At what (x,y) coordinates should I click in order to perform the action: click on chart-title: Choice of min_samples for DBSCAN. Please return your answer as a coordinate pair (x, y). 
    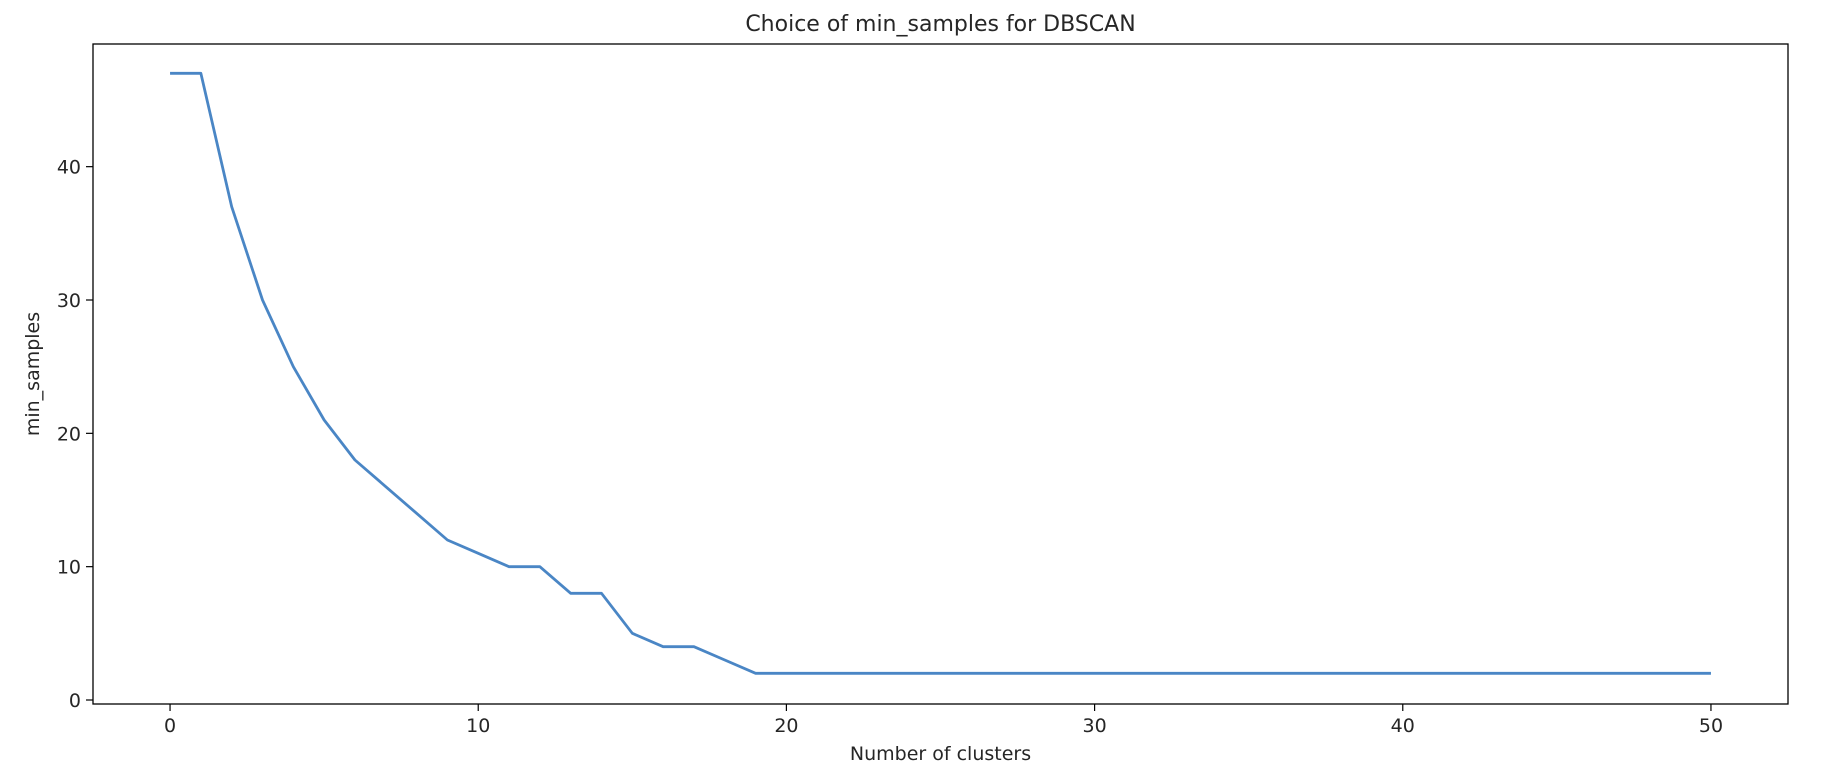
    Looking at the image, I should click on (940, 24).